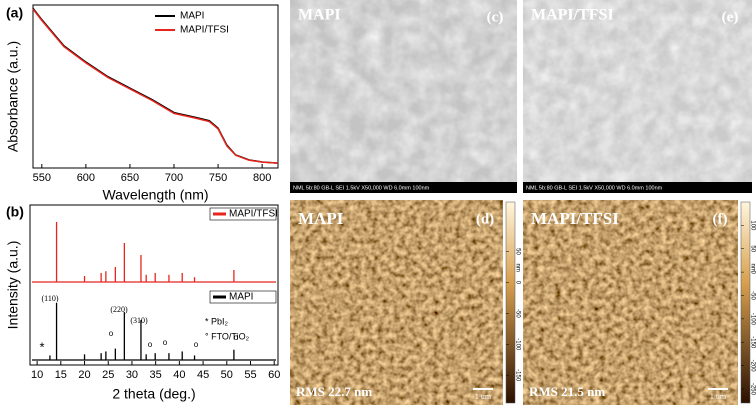  What do you see at coordinates (250, 375) in the screenshot?
I see `x-tick-label: 55` at bounding box center [250, 375].